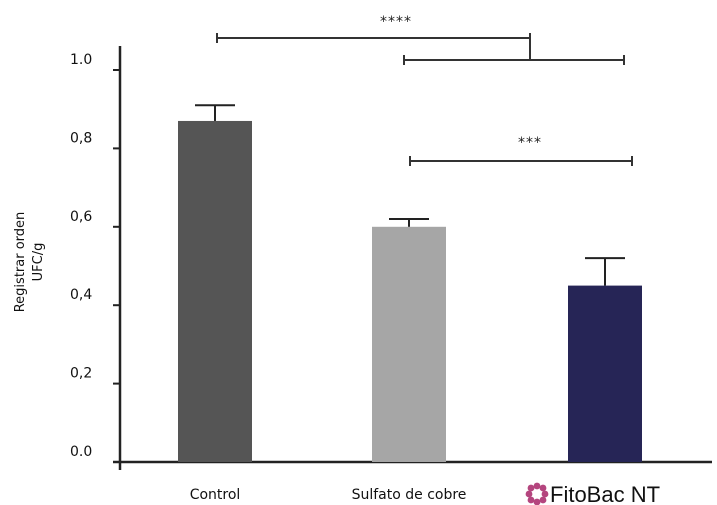 The image size is (717, 505). Describe the element at coordinates (20, 262) in the screenshot. I see `y-axis-title-line: Registrar orden` at that location.